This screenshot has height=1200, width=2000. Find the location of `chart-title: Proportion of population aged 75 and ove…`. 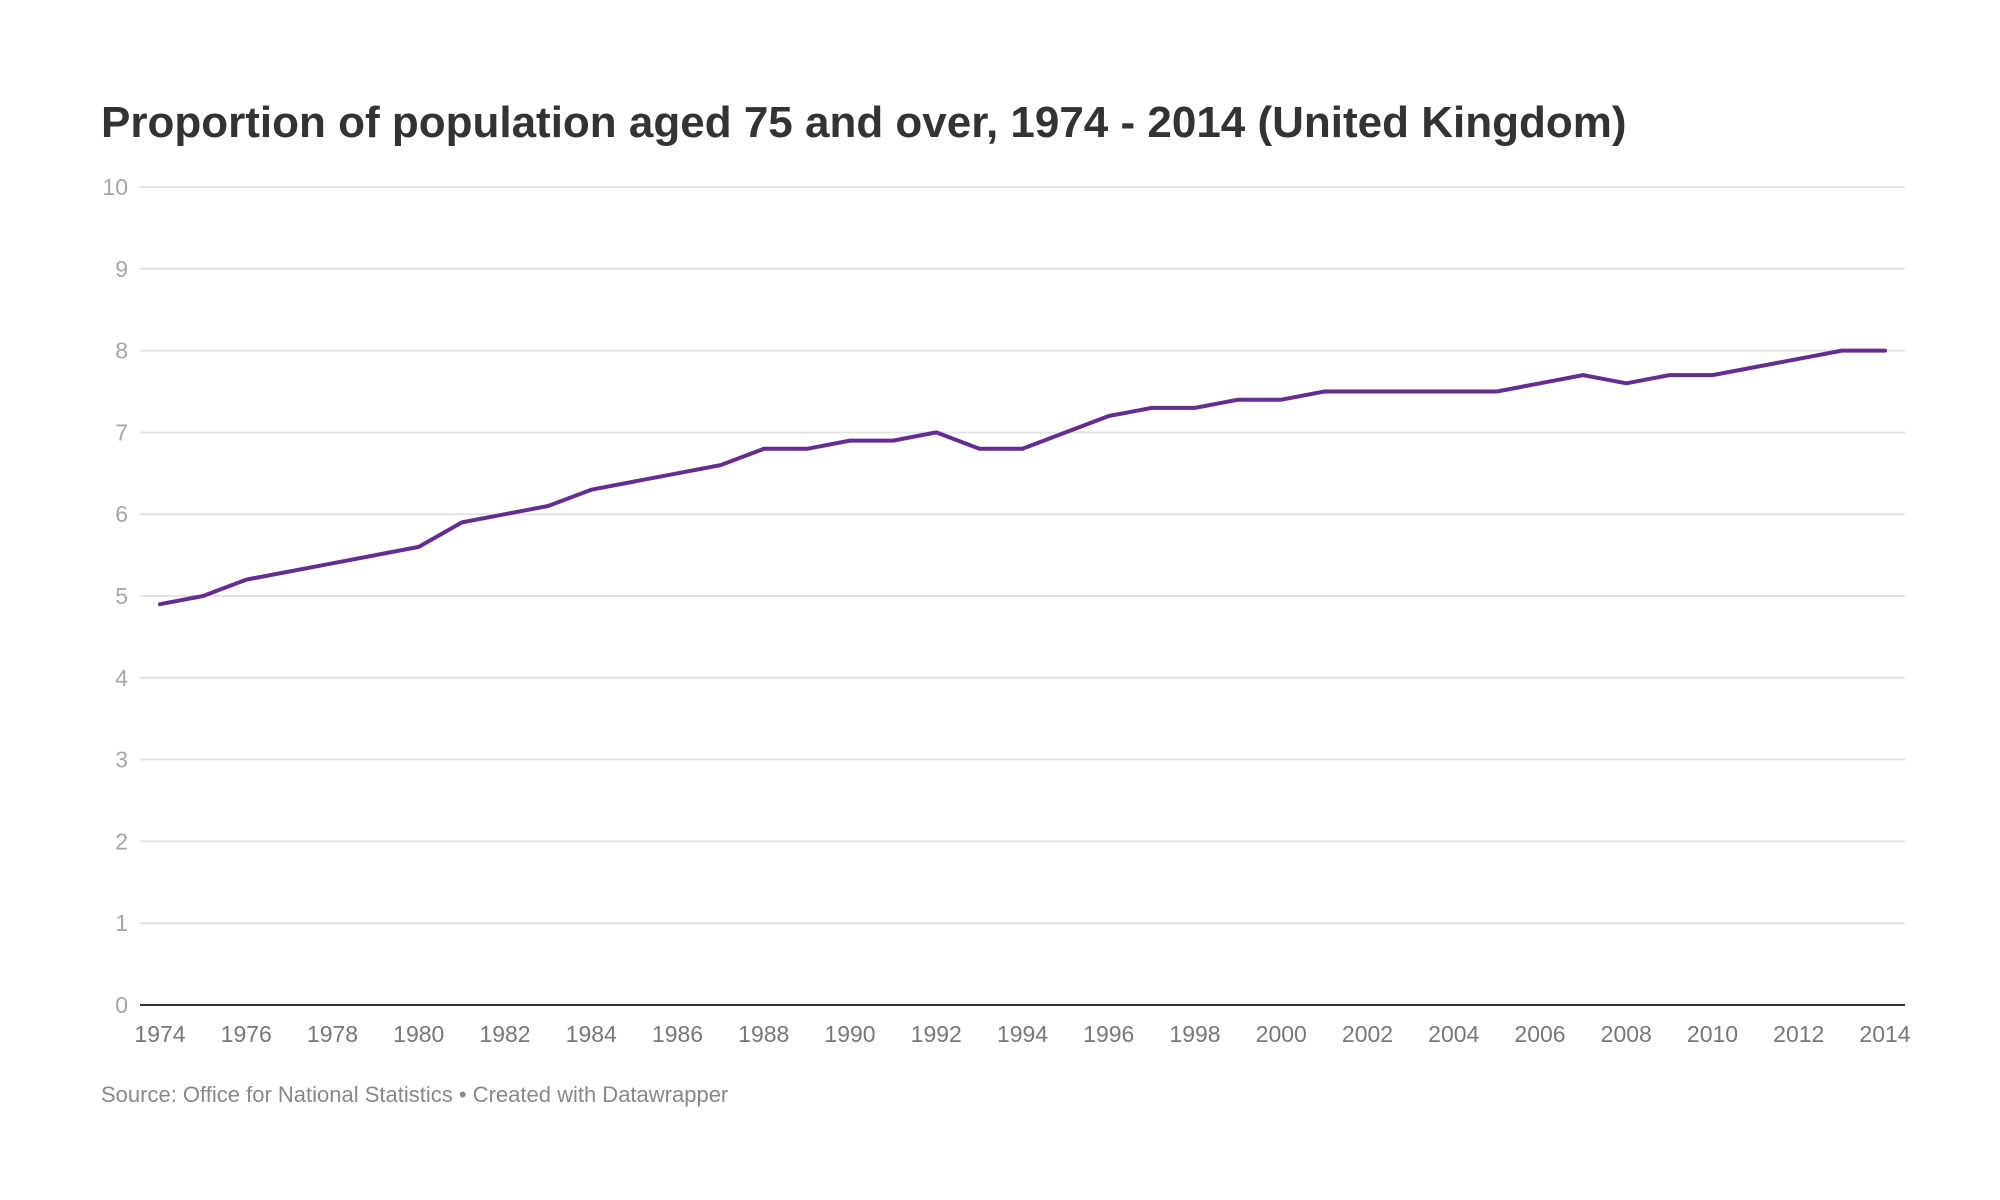

chart-title: Proportion of population aged 75 and ove… is located at coordinates (864, 122).